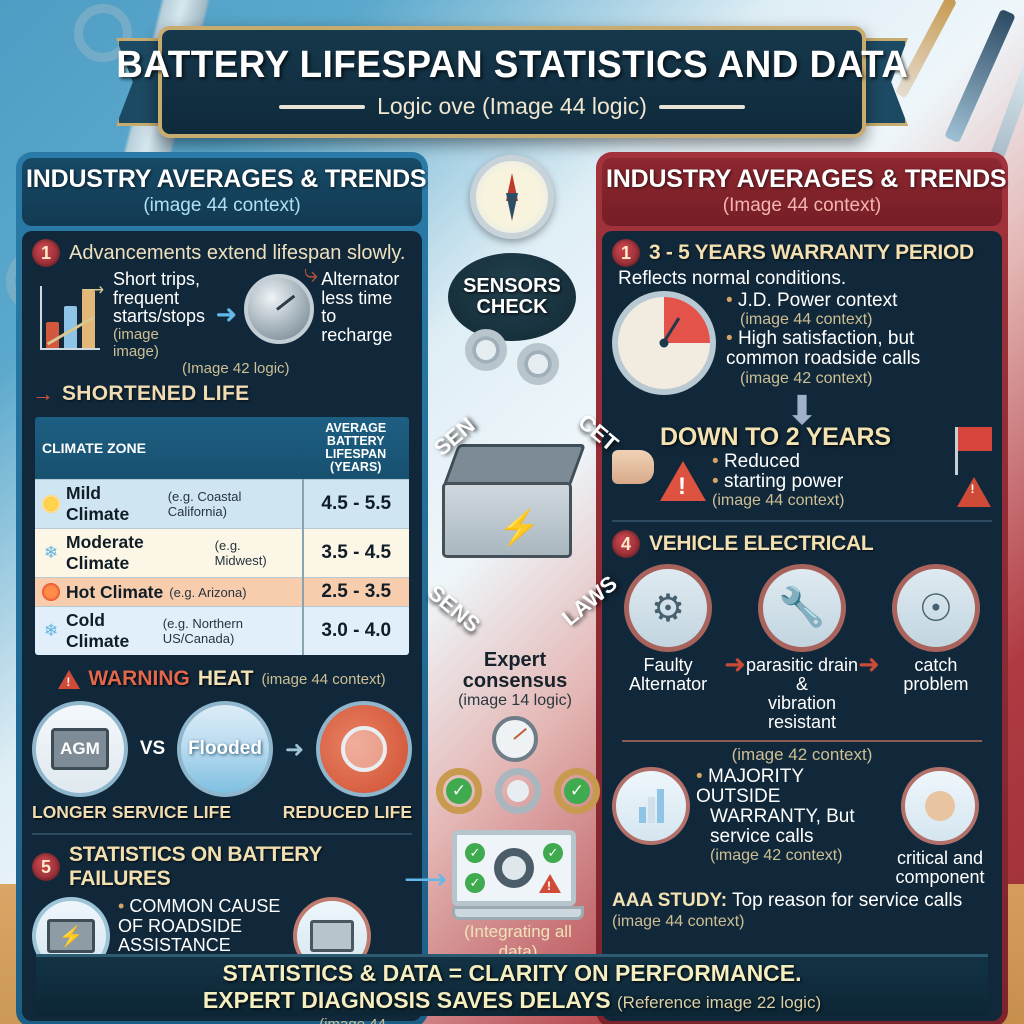 The image size is (1024, 1024). I want to click on warning-label: WARNING, so click(139, 679).